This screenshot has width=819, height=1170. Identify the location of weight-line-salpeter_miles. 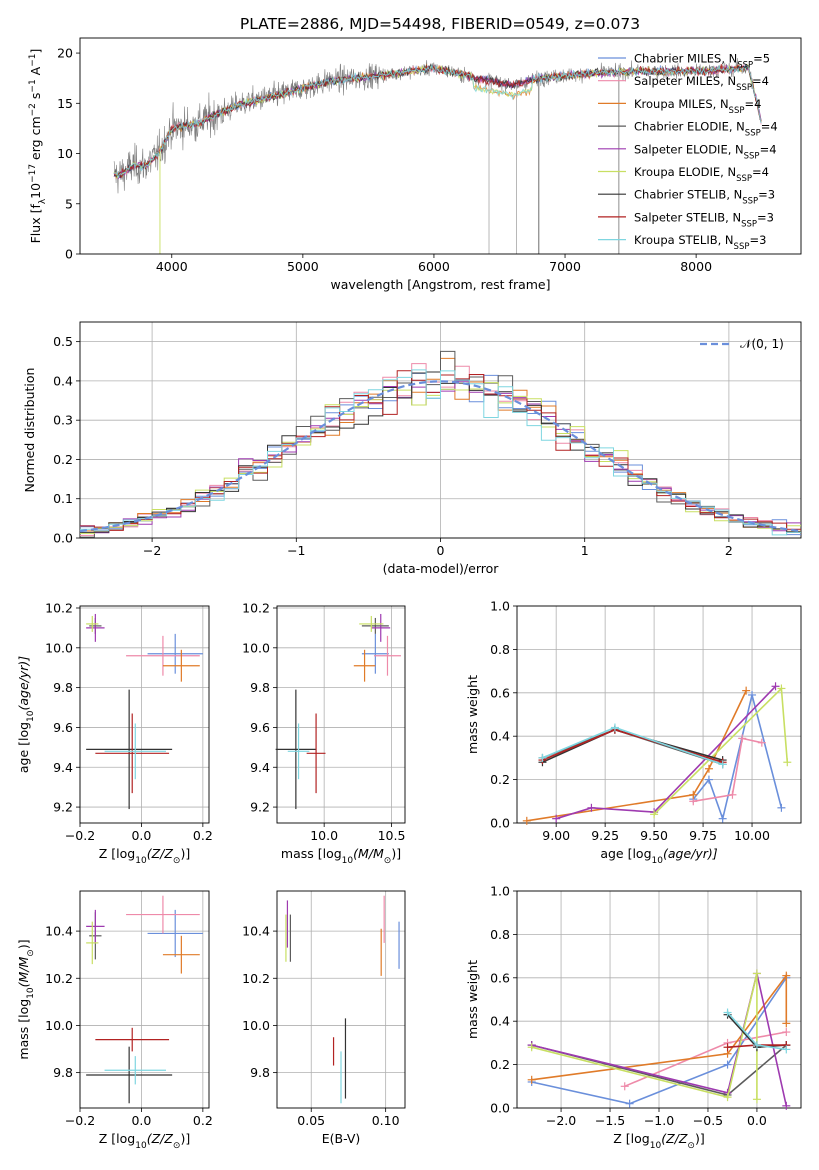
(727, 770).